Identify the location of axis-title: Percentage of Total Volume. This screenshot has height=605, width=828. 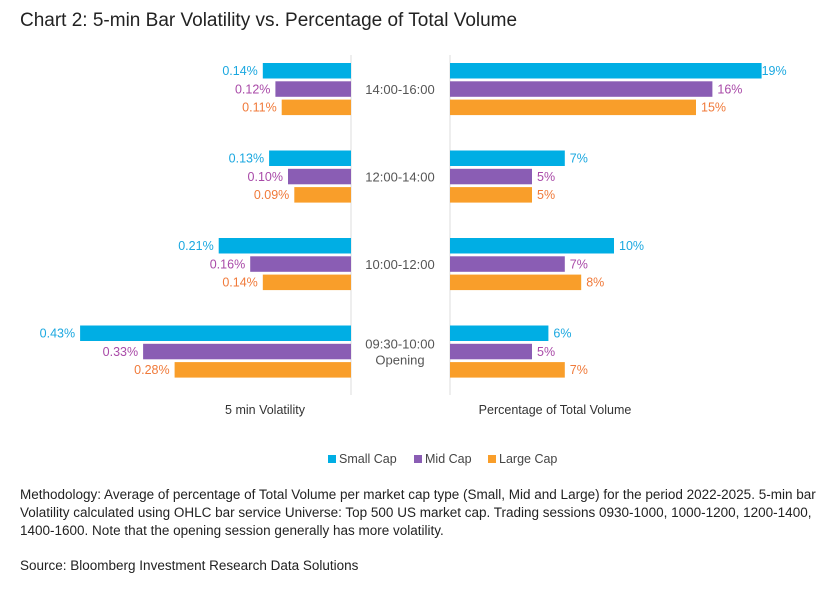
(555, 410).